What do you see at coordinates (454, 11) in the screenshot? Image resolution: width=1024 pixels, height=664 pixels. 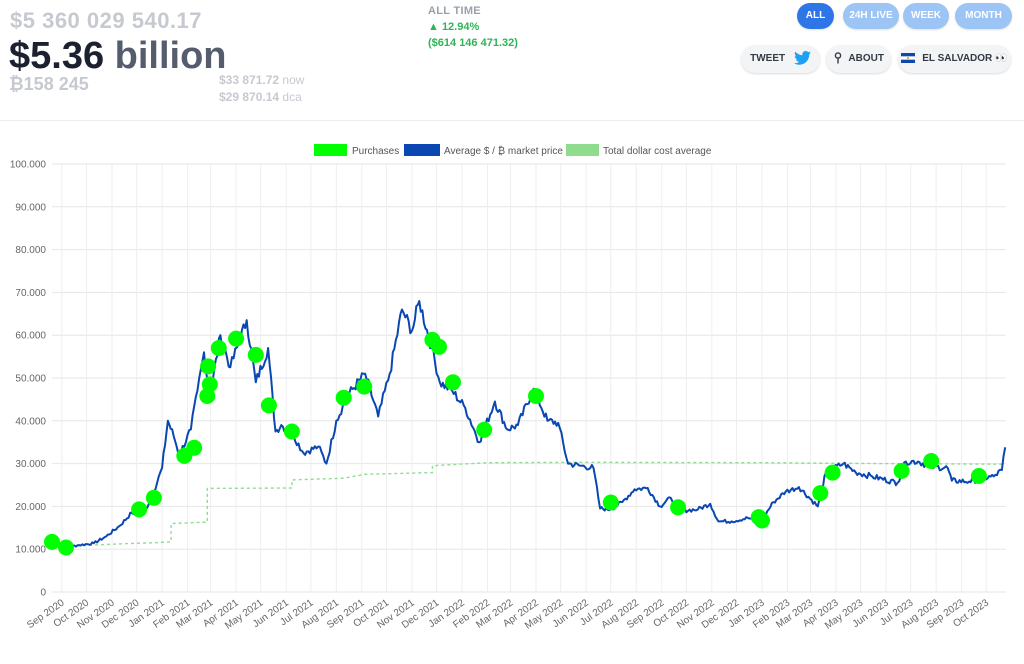 I see `all-time-label: ALL TIME` at bounding box center [454, 11].